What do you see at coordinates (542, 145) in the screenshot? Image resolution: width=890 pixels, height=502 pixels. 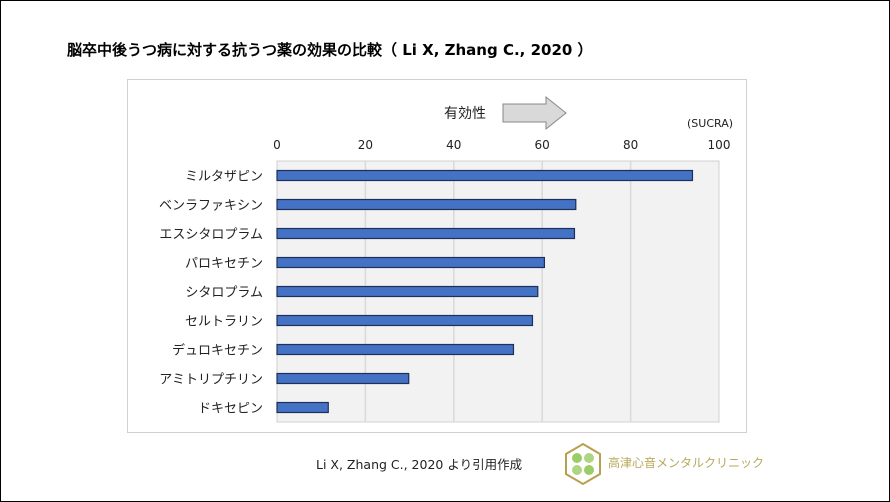 I see `x-tick-label: 60` at bounding box center [542, 145].